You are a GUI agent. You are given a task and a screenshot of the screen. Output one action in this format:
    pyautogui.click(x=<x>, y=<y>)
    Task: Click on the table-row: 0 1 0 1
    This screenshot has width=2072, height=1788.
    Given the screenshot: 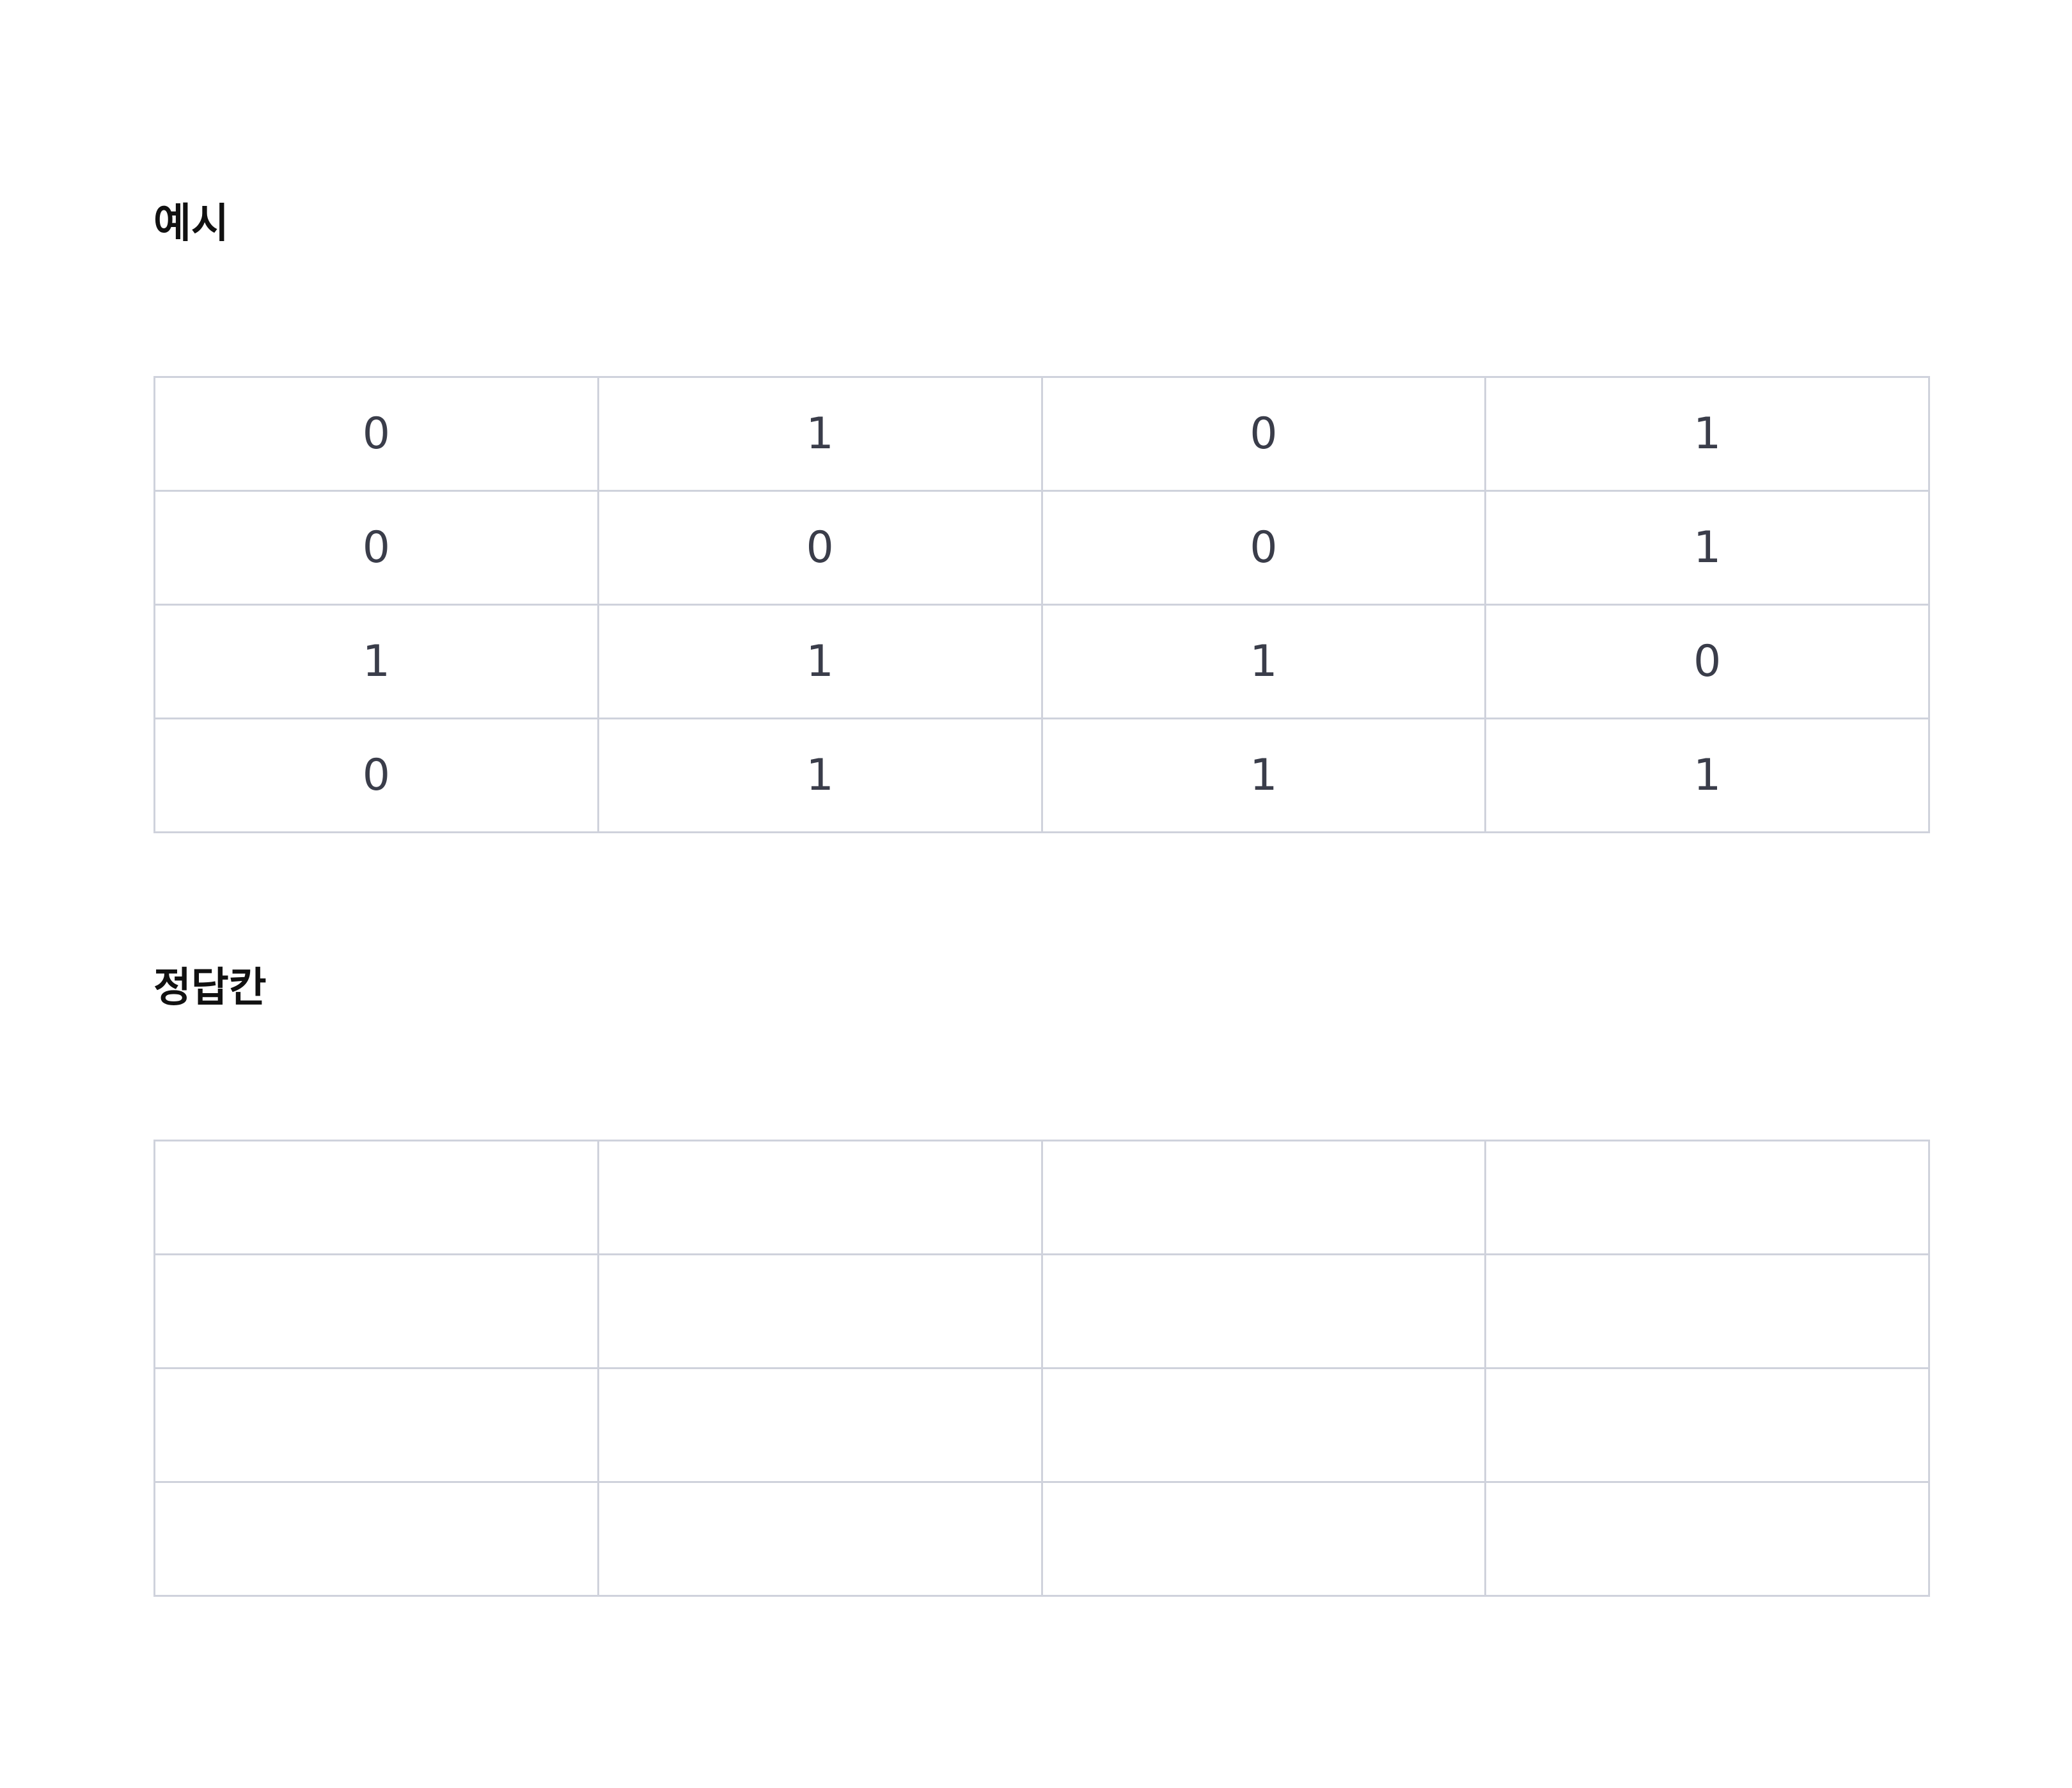 What is the action you would take?
    pyautogui.click(x=1041, y=434)
    